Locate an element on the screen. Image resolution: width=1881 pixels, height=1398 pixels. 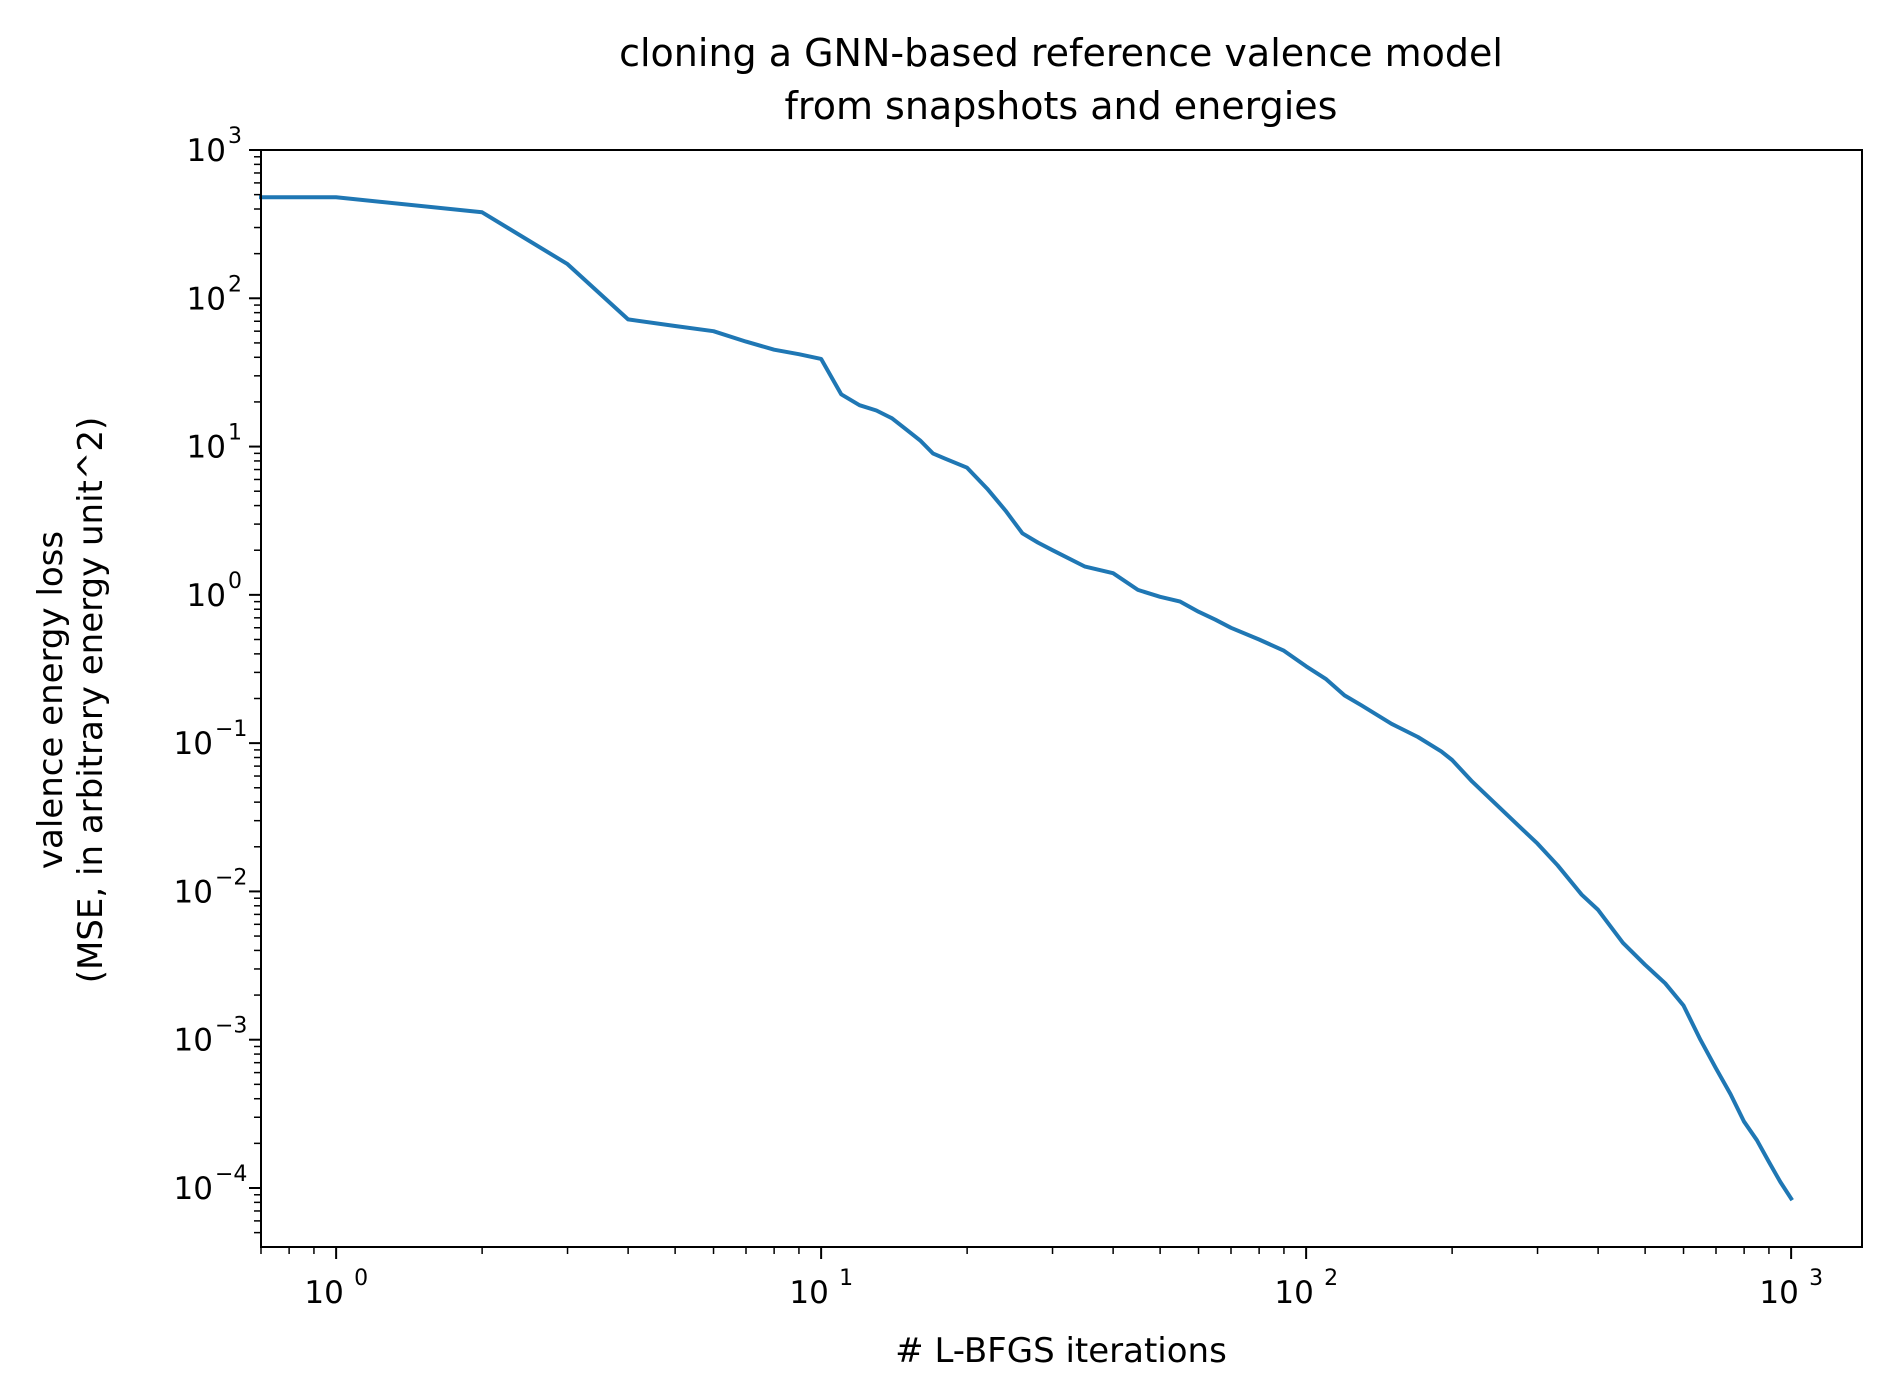
y-tick-exponent-3: 0 is located at coordinates (235, 581).